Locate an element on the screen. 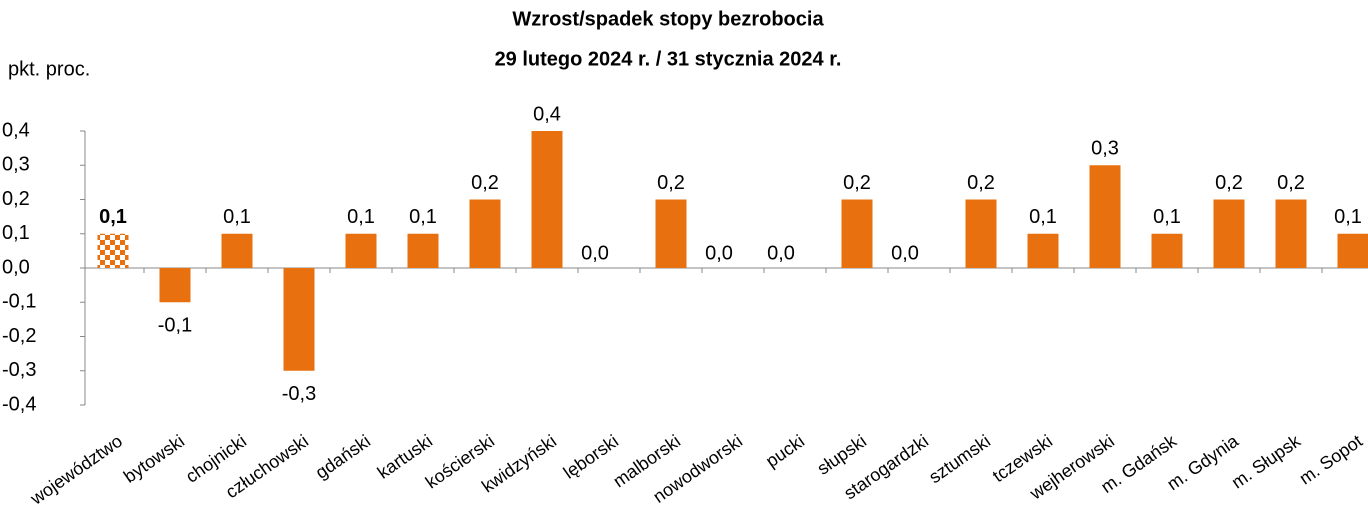  value-label: -0,3 is located at coordinates (299, 394).